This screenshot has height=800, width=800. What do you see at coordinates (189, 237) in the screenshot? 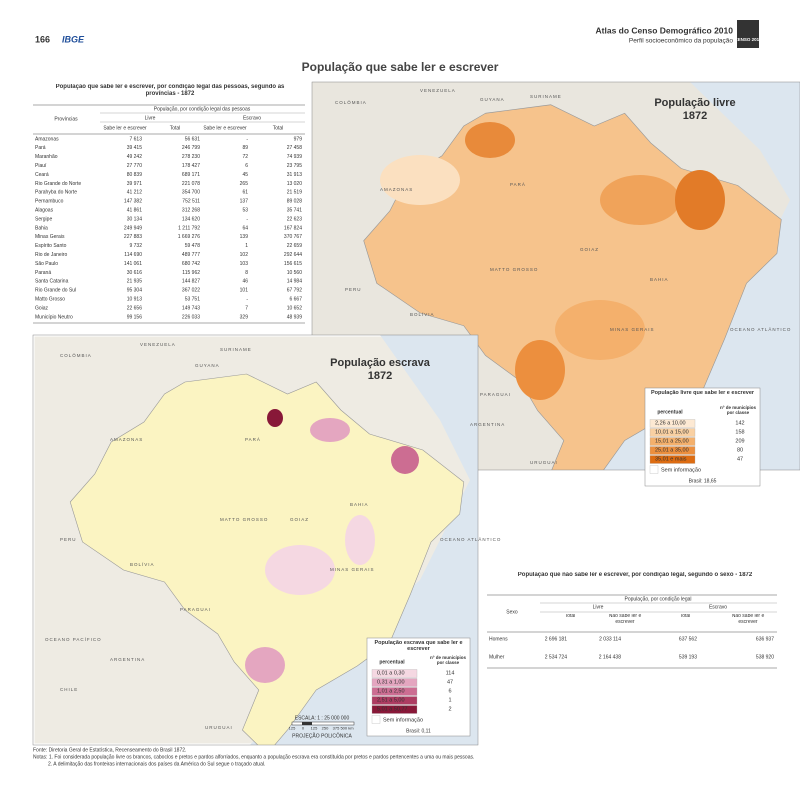
I see `cell: 1 669 276` at bounding box center [189, 237].